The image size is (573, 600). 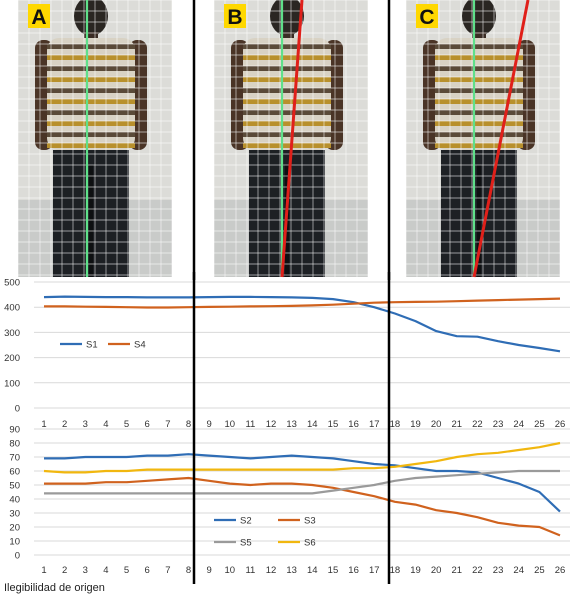 What do you see at coordinates (302, 506) in the screenshot?
I see `series-line-s3` at bounding box center [302, 506].